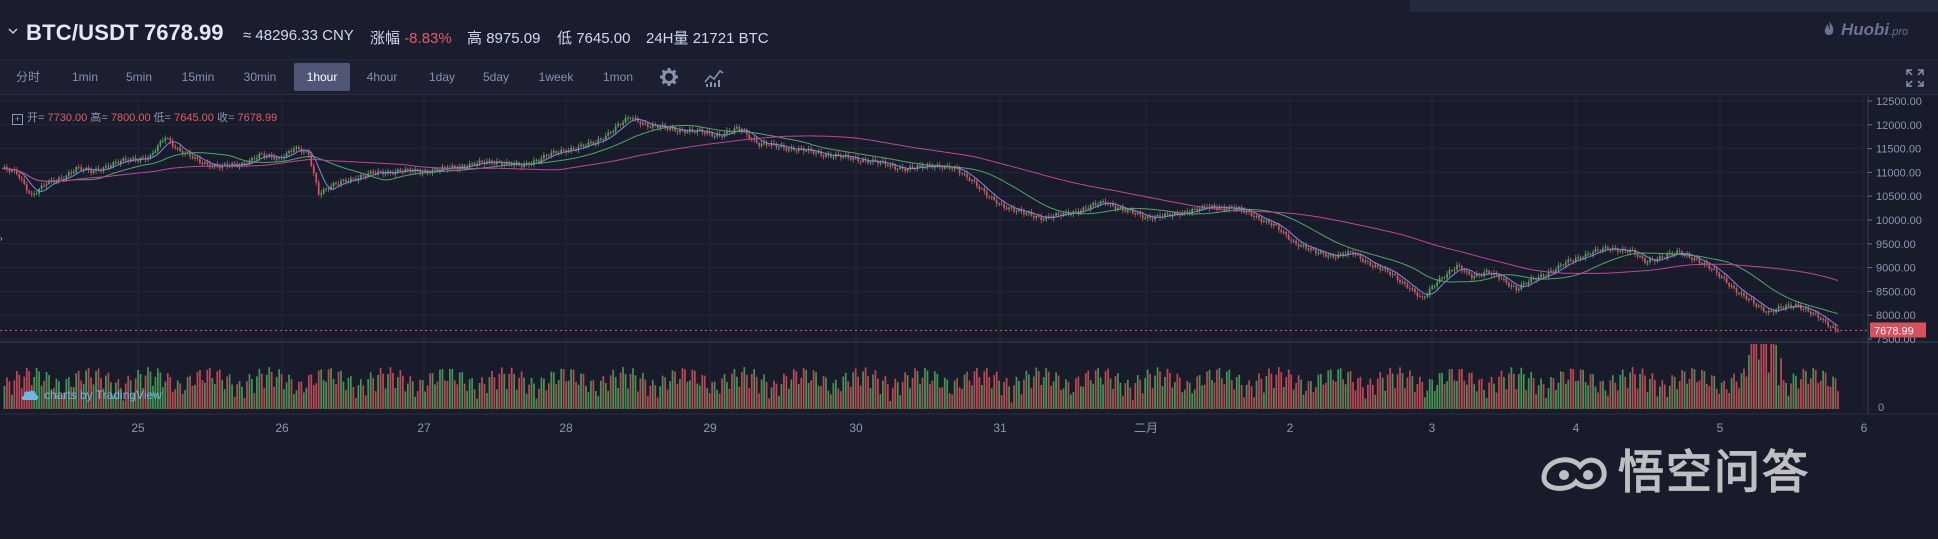  I want to click on tf-1hour: 1hour, so click(322, 77).